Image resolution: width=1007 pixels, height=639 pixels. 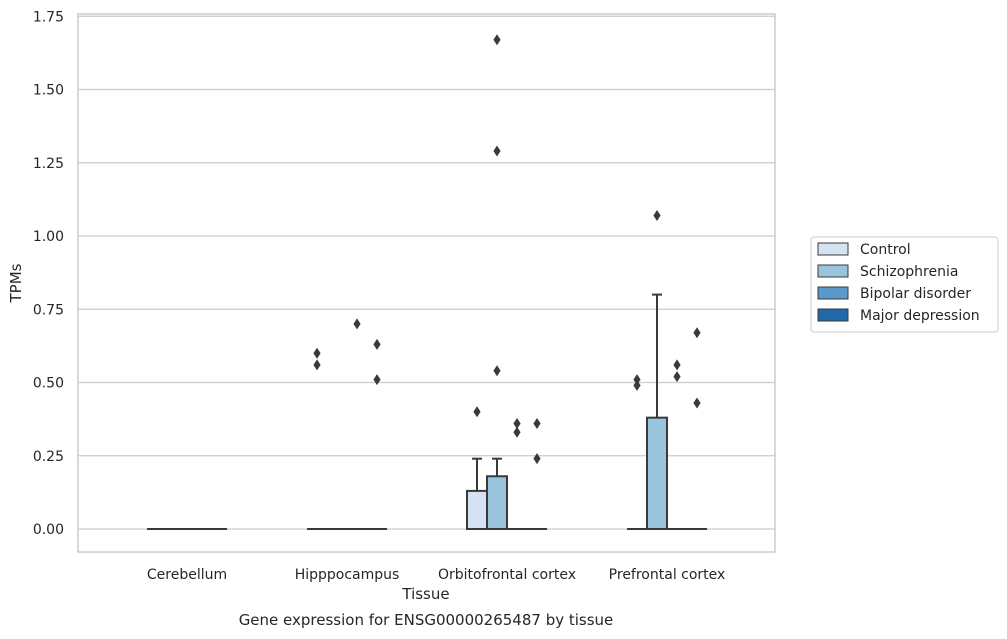 What do you see at coordinates (48, 164) in the screenshot?
I see `y-tick-label: 1.25` at bounding box center [48, 164].